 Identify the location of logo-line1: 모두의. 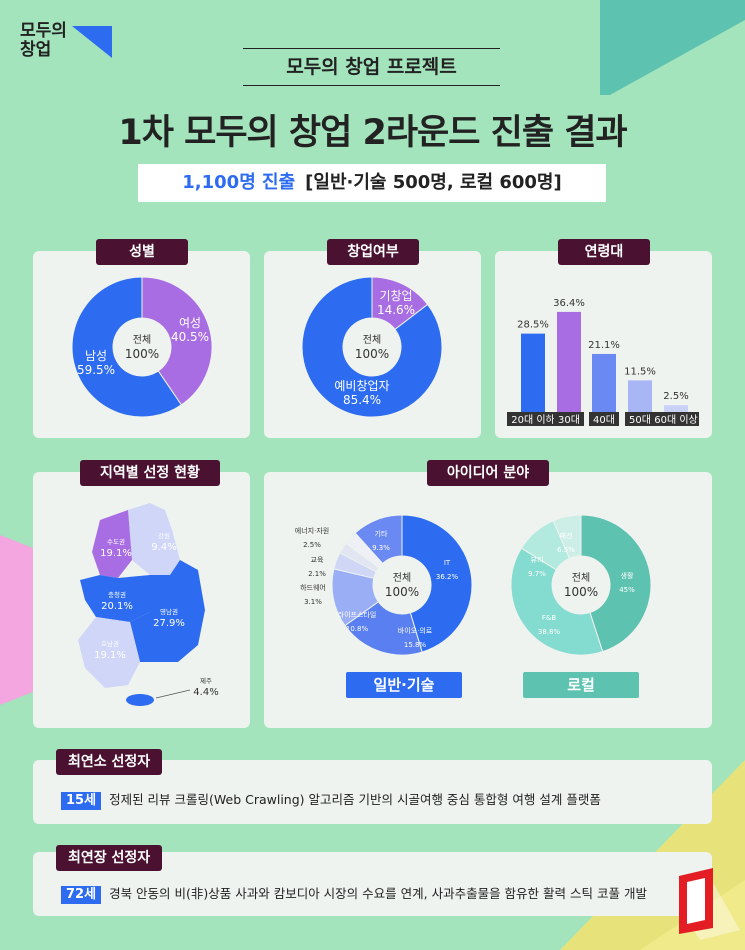
(43, 31).